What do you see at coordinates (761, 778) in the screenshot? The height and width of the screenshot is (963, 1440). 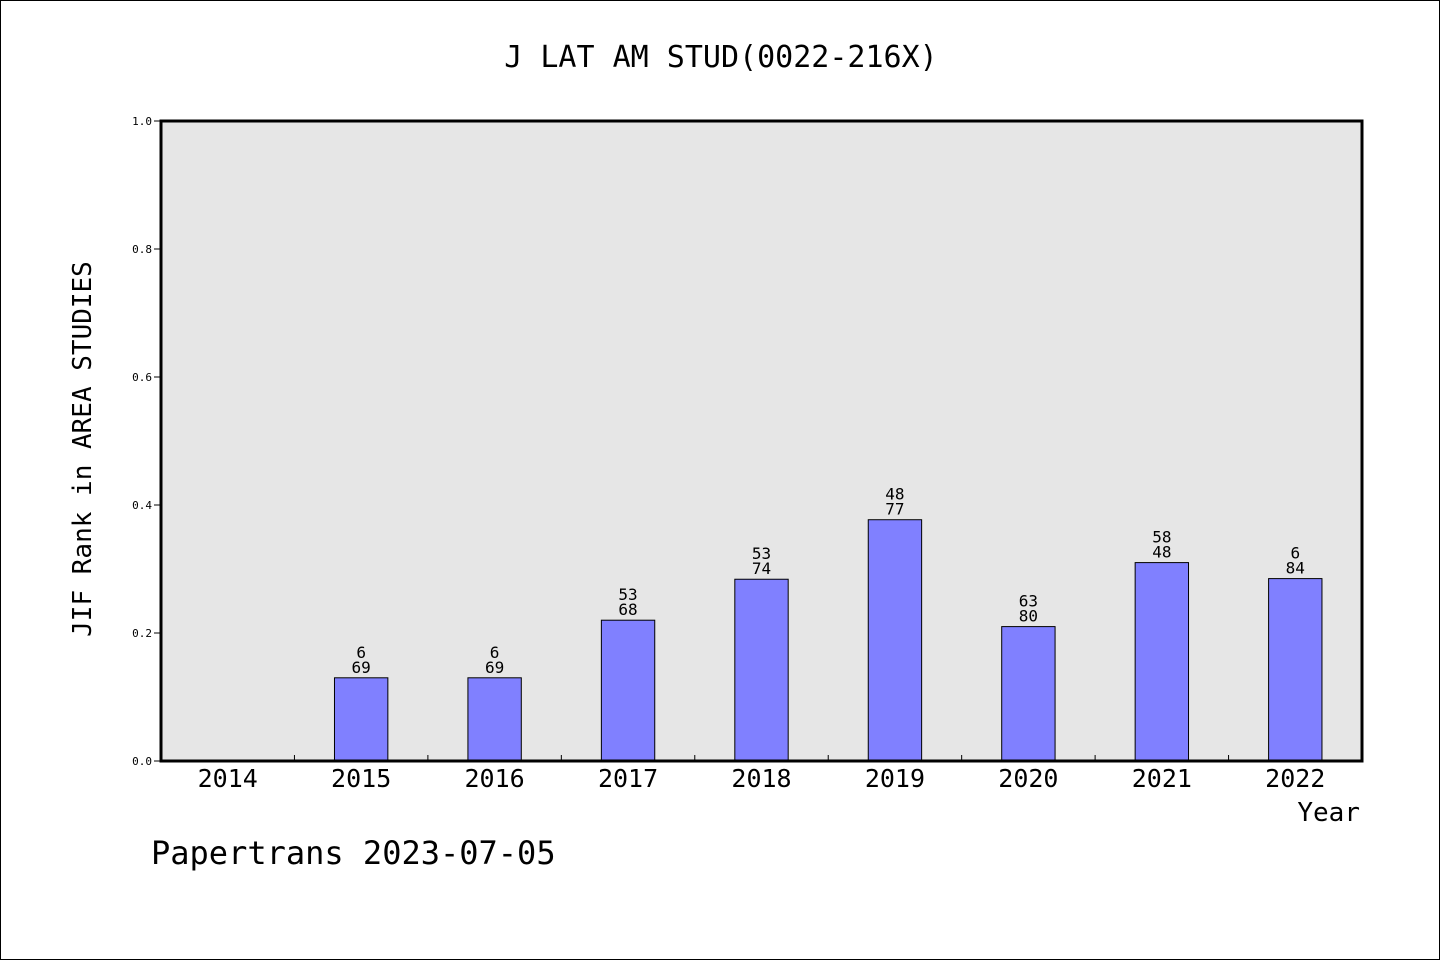 I see `x-tick-label: 2018` at bounding box center [761, 778].